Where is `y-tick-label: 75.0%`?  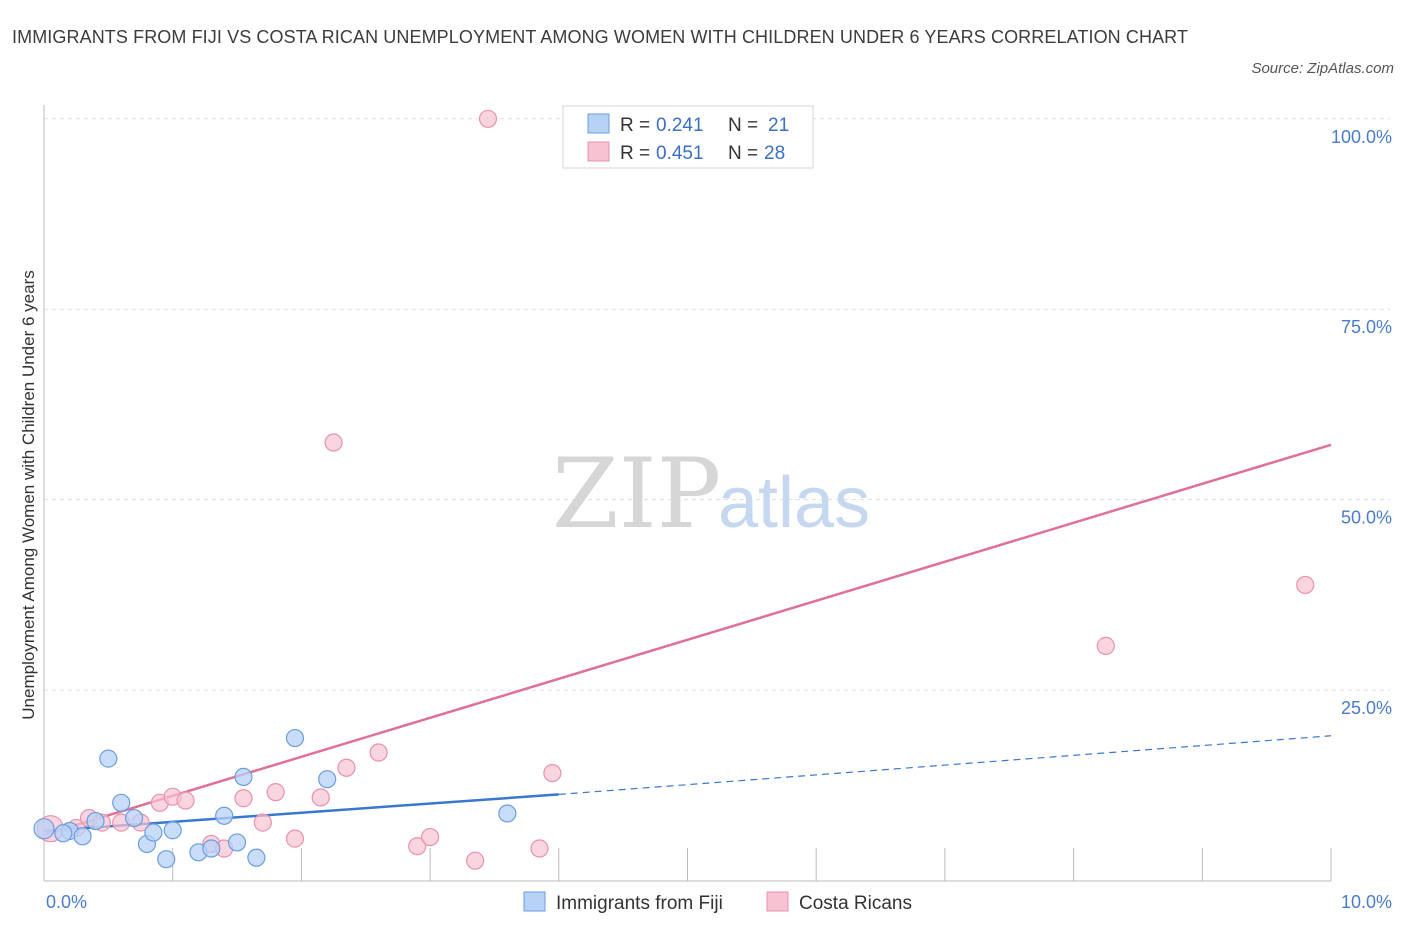 y-tick-label: 75.0% is located at coordinates (1366, 327).